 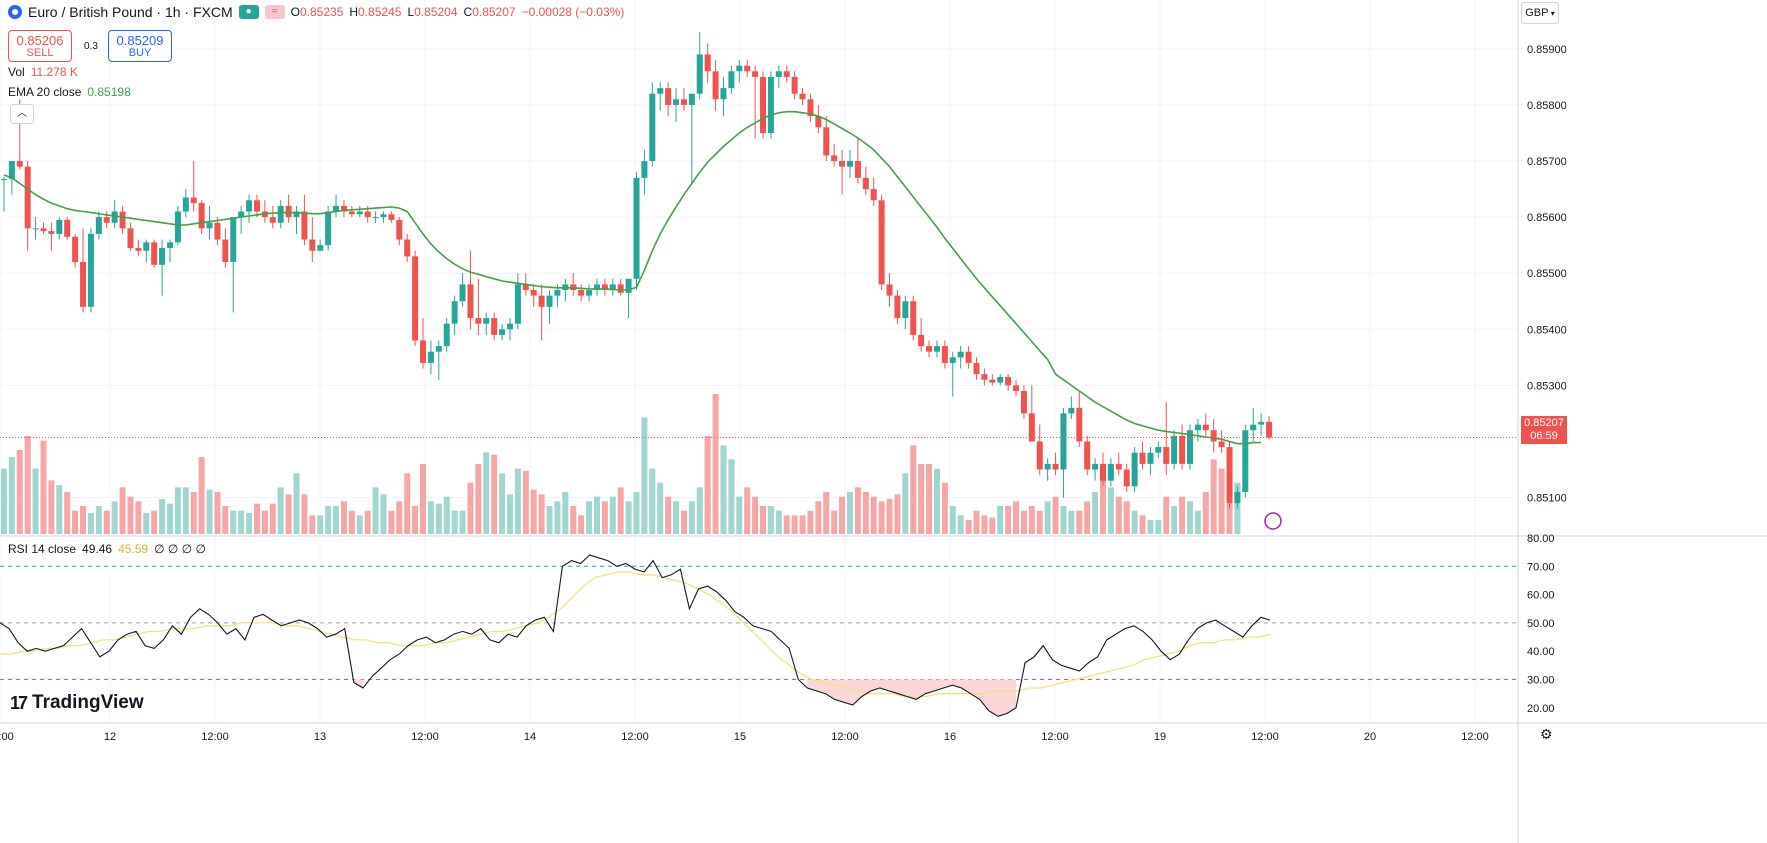 What do you see at coordinates (45, 92) in the screenshot?
I see `ema-label: EMA 20 close` at bounding box center [45, 92].